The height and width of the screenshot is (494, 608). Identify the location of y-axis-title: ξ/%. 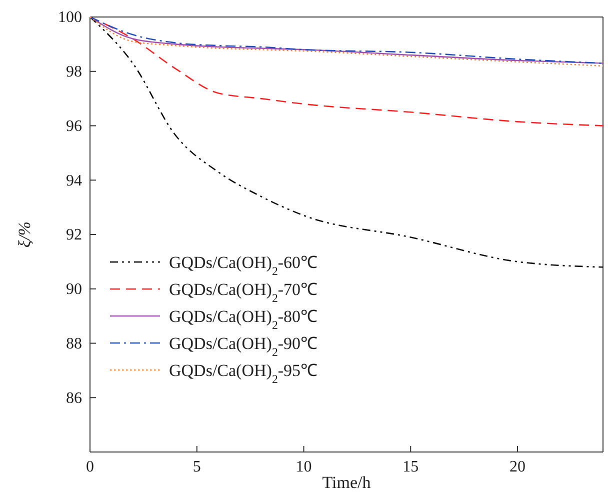
(24, 234).